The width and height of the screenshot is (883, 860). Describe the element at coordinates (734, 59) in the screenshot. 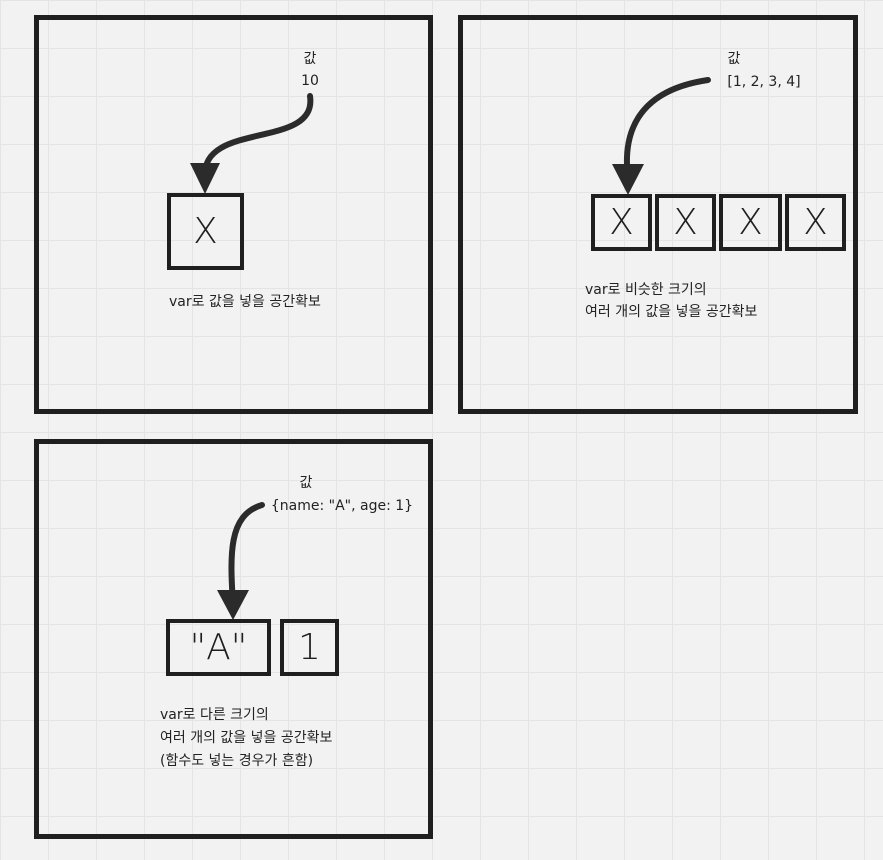

I see `panel2-value-label: 값` at that location.